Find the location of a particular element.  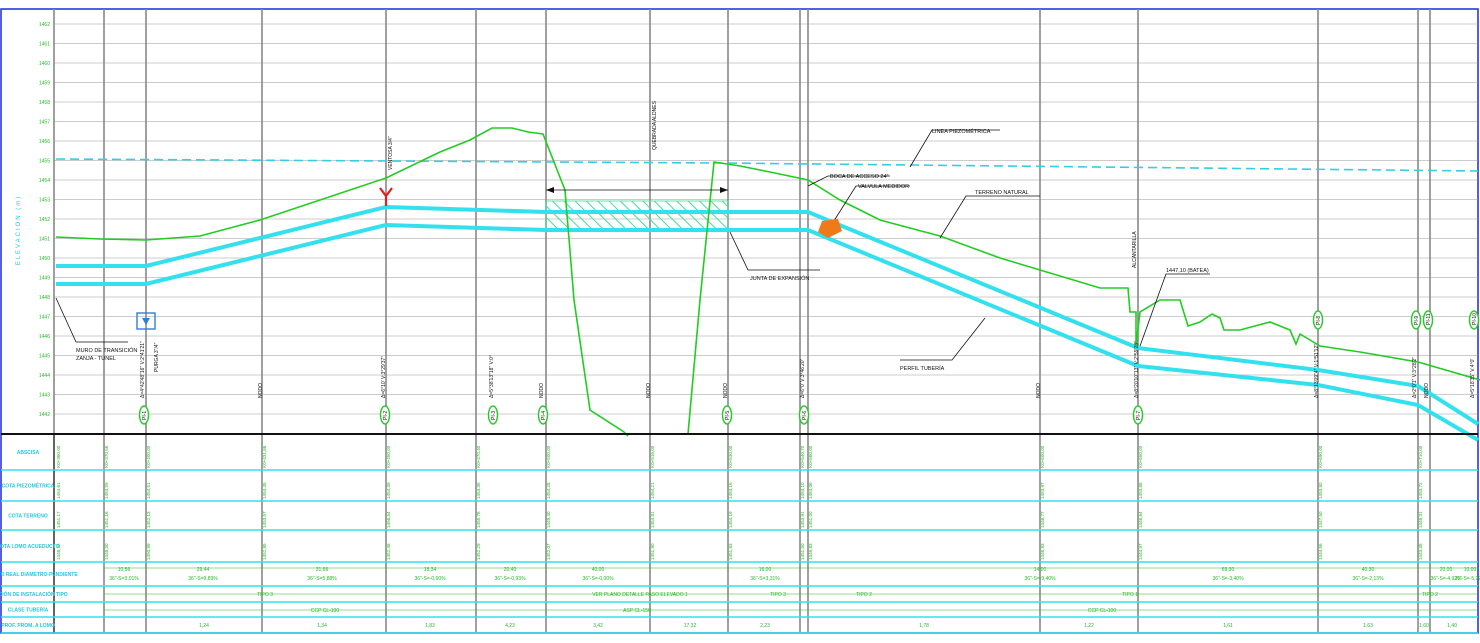

table-row-label: LONGITUD REAL DIAMETRO-PENDIENTE is located at coordinates (39, 575).